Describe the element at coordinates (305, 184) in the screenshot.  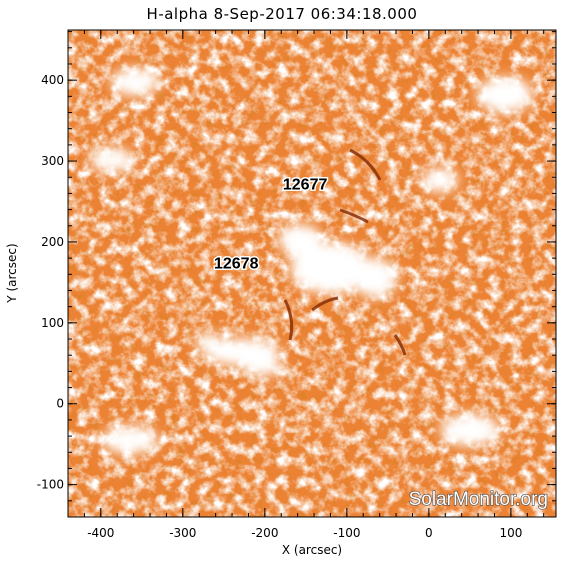
I see `active-region-label: 12677` at that location.